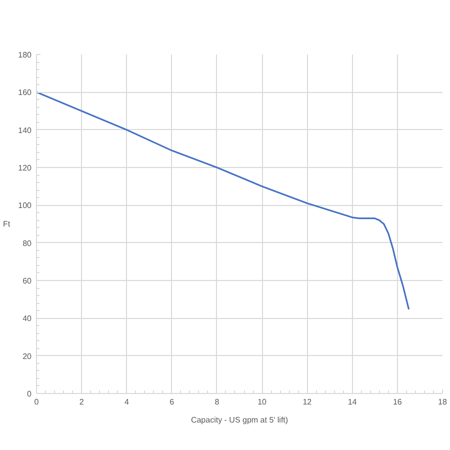 The height and width of the screenshot is (450, 450). What do you see at coordinates (443, 402) in the screenshot?
I see `x-tick-label: 18` at bounding box center [443, 402].